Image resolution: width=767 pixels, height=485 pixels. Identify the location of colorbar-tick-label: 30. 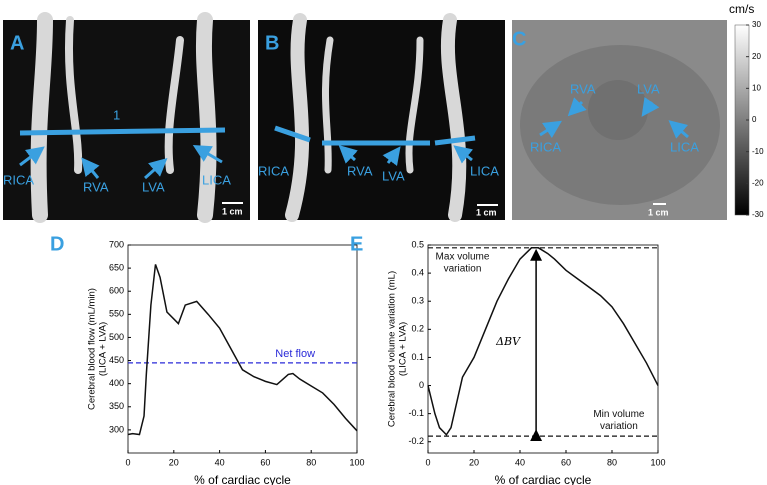
(756, 24).